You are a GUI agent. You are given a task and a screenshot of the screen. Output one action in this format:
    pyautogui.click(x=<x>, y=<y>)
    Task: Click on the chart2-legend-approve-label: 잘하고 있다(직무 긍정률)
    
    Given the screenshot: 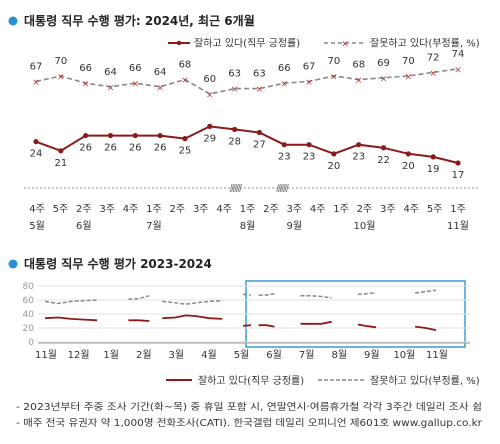 What is the action you would take?
    pyautogui.click(x=251, y=380)
    